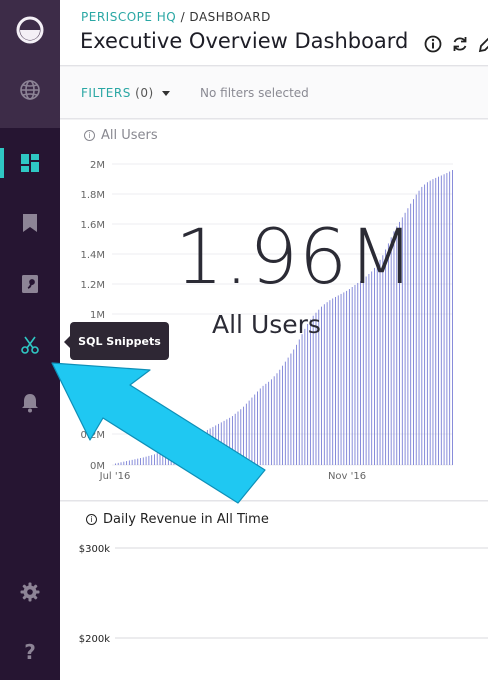 The height and width of the screenshot is (680, 488). What do you see at coordinates (30, 119) in the screenshot?
I see `sidebar-notch` at bounding box center [30, 119].